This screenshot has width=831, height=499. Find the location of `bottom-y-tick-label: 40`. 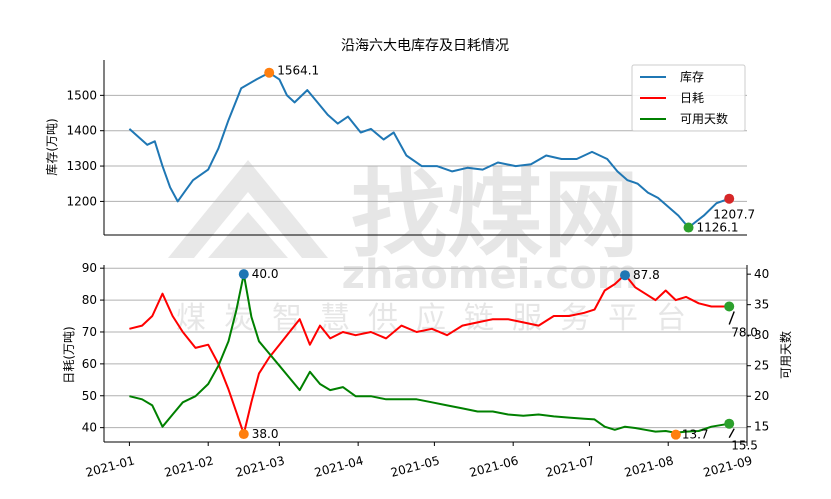

bottom-y-tick-label: 40 is located at coordinates (89, 428).